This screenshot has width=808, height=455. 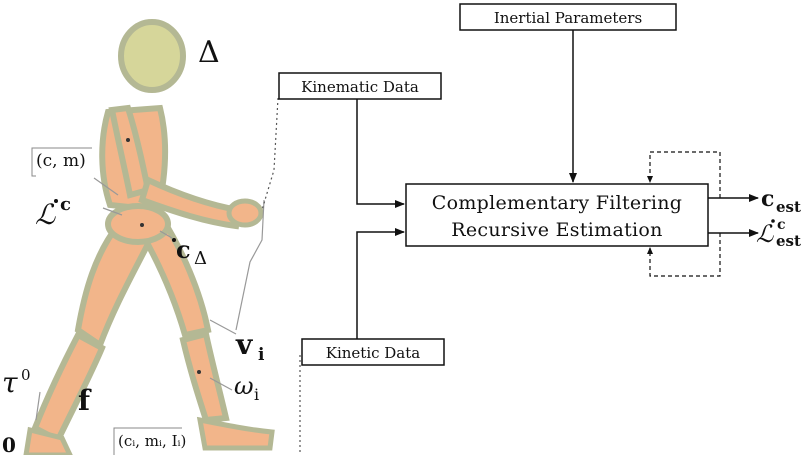 I want to click on svg-text: Kinetic Data, so click(x=373, y=353).